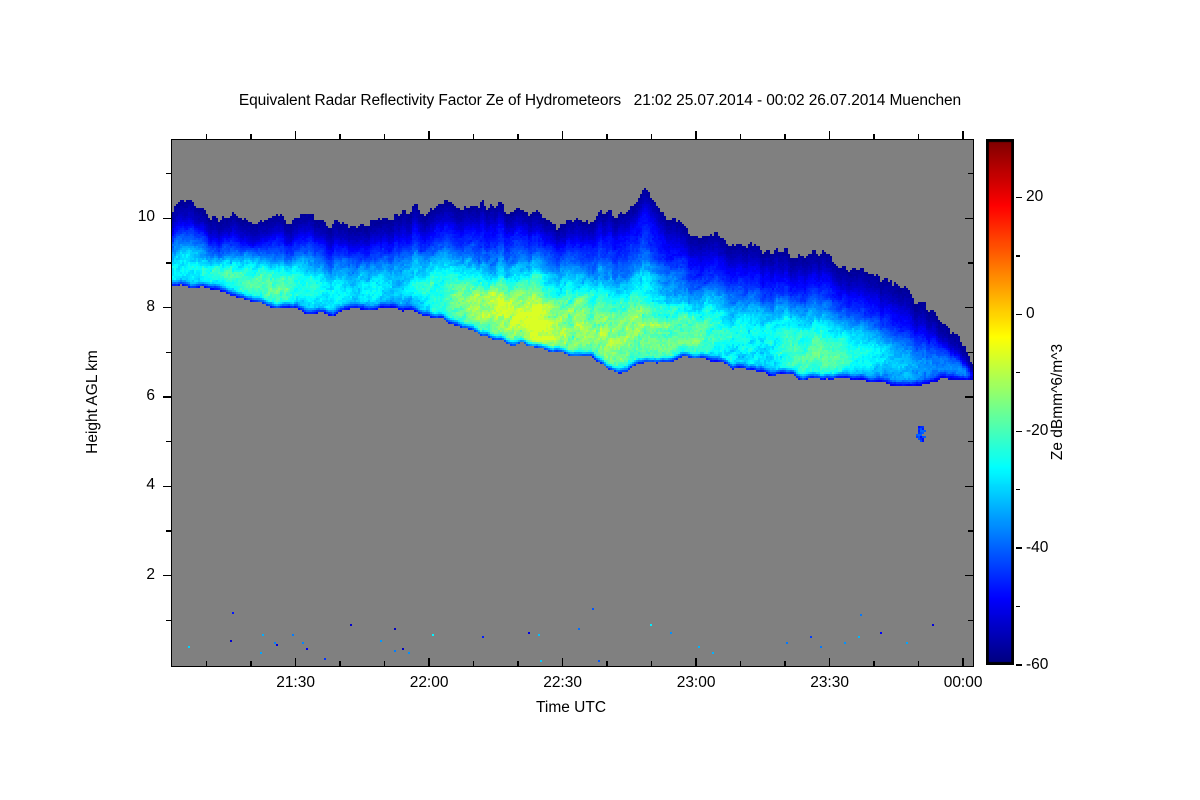 Image resolution: width=1200 pixels, height=800 pixels. Describe the element at coordinates (92, 402) in the screenshot. I see `y-axis-title: Height AGL km` at that location.